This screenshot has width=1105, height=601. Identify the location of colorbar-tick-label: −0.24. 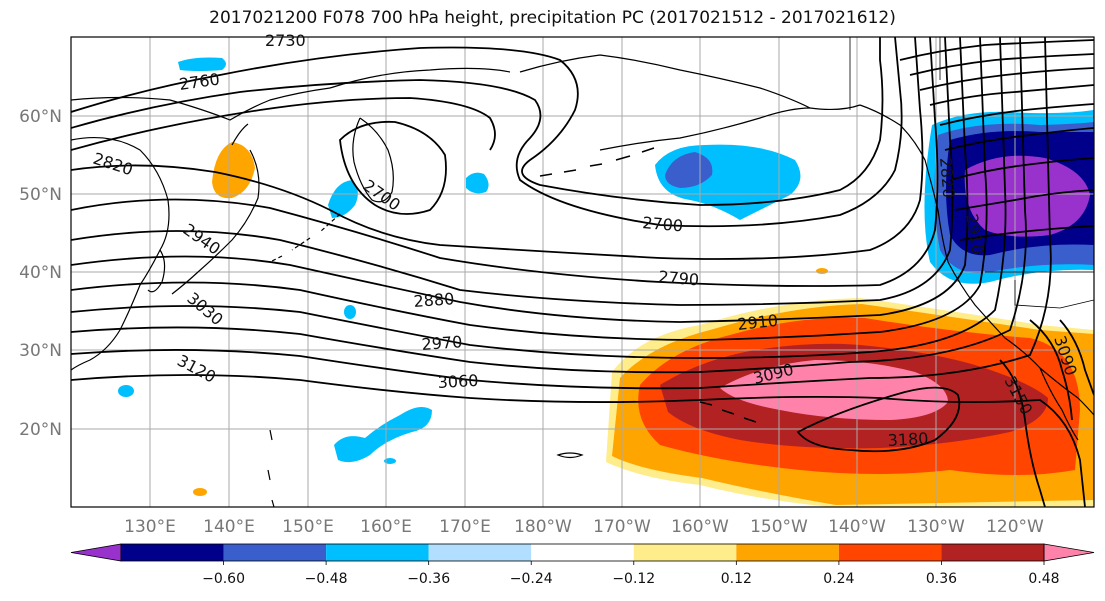
(531, 579).